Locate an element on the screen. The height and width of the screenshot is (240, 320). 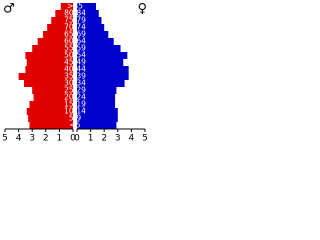
age-label: 75-79 is located at coordinates (75, 20).